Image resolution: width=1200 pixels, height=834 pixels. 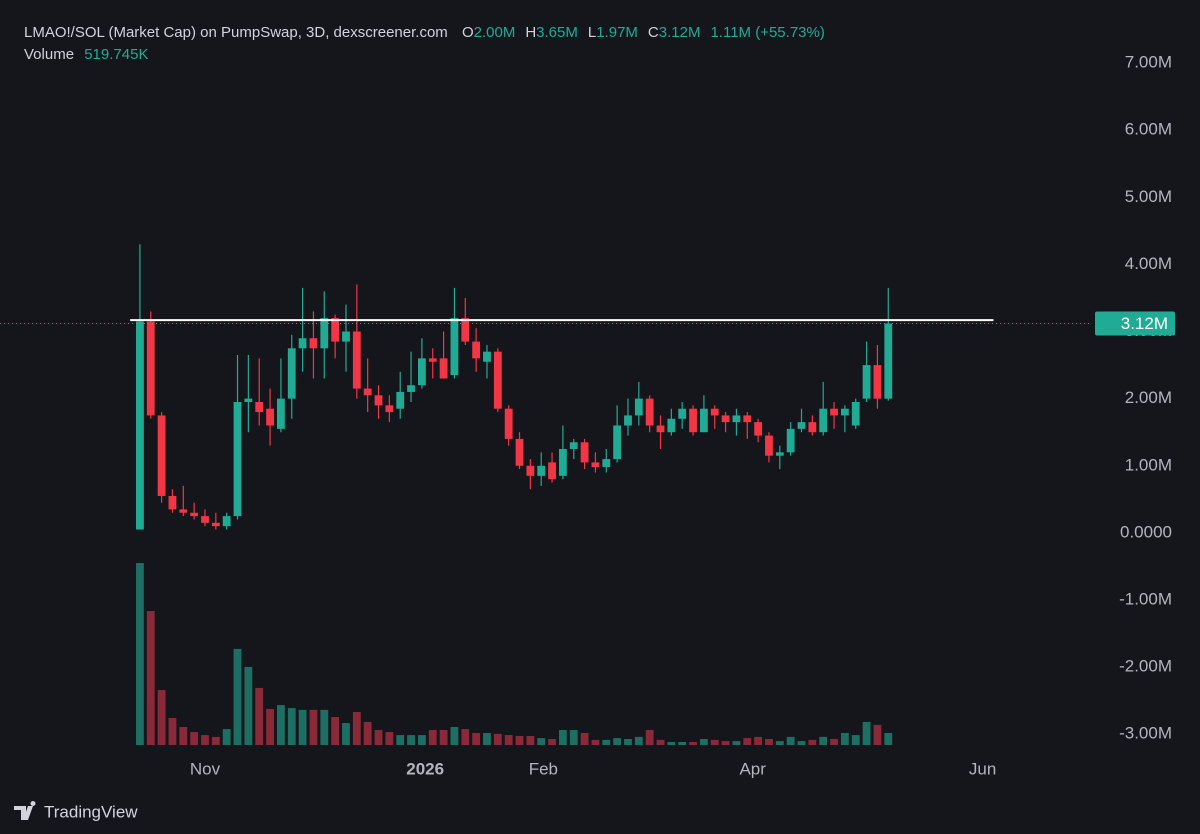 I want to click on y-tick-label: -1.00M, so click(x=1145, y=598).